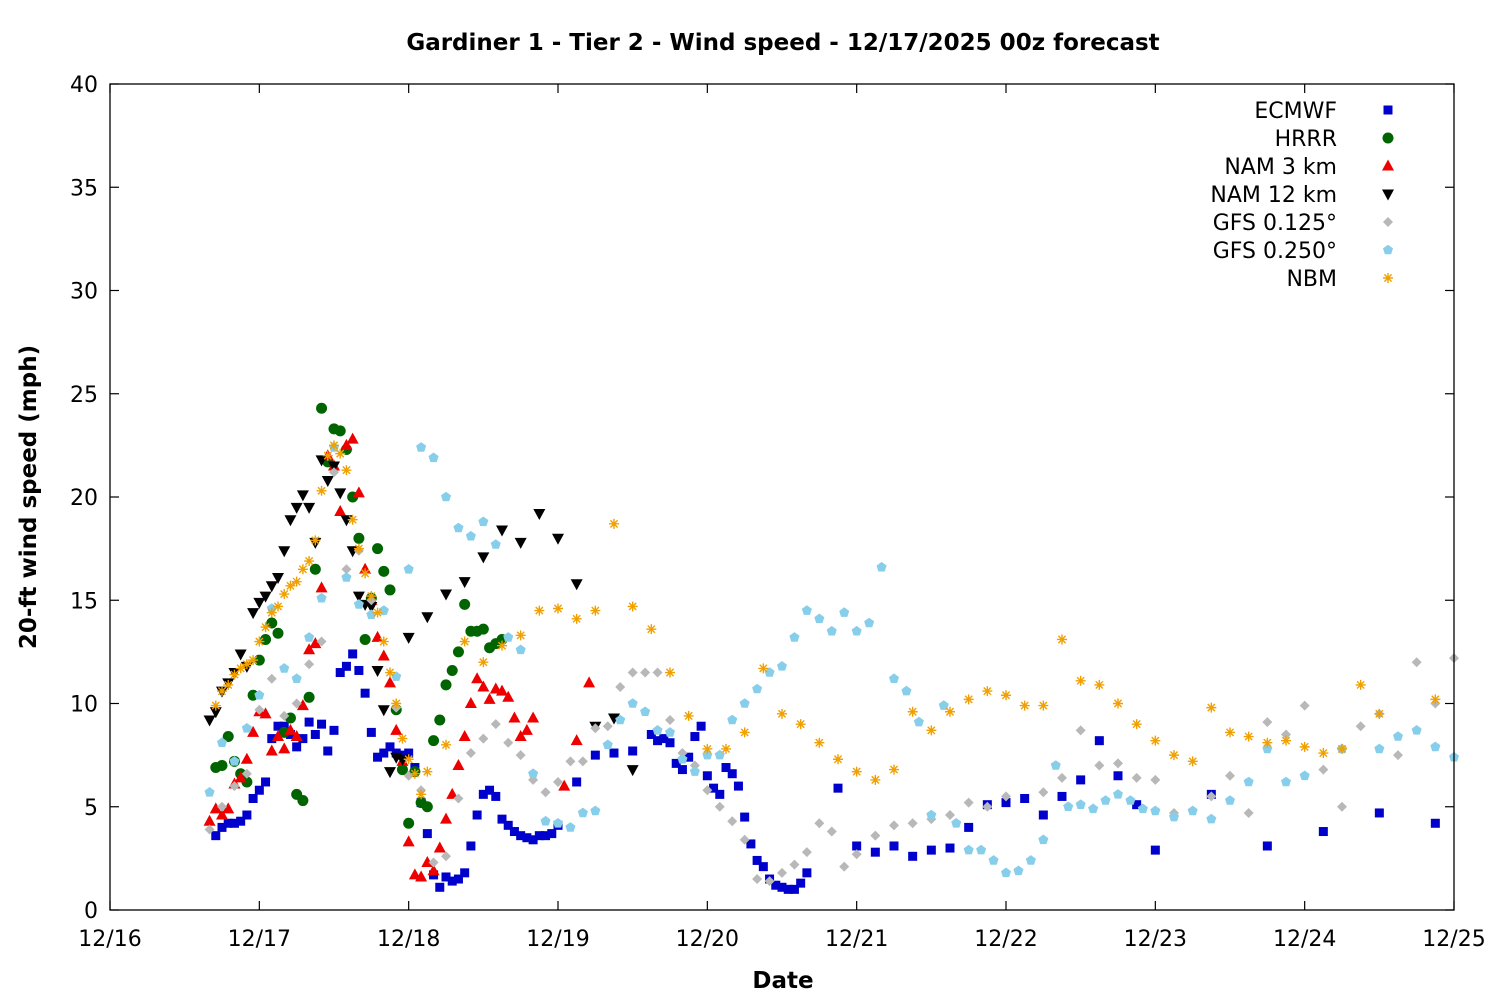 The height and width of the screenshot is (1000, 1500). What do you see at coordinates (84, 395) in the screenshot?
I see `y-tick-label: 25` at bounding box center [84, 395].